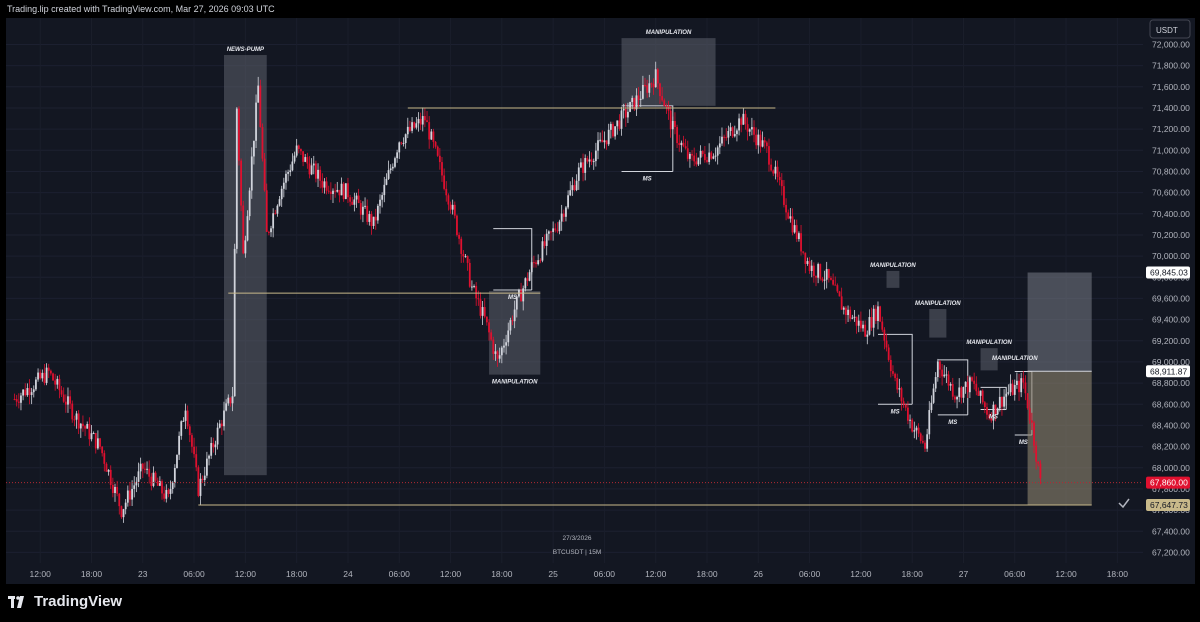 The width and height of the screenshot is (1200, 622). Describe the element at coordinates (1171, 383) in the screenshot. I see `price-tick-label: 68,800.00` at that location.